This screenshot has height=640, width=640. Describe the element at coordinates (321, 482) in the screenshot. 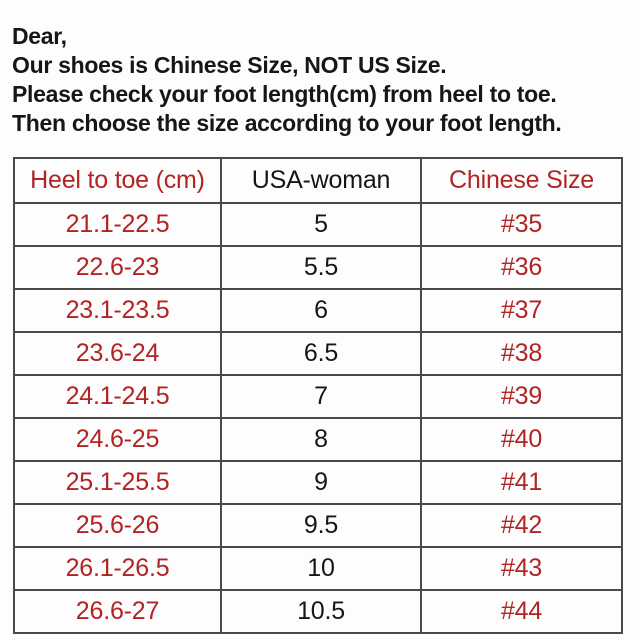

I see `usa-size-cell: 9` at that location.